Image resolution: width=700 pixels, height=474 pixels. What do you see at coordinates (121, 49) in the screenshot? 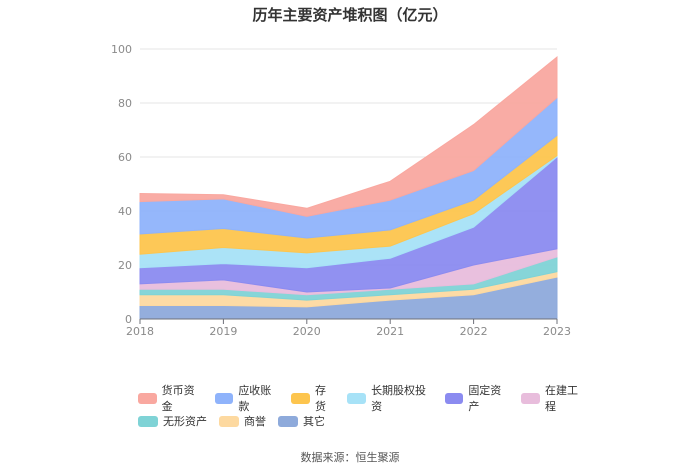
I see `y-tick-label: 100` at bounding box center [121, 49].